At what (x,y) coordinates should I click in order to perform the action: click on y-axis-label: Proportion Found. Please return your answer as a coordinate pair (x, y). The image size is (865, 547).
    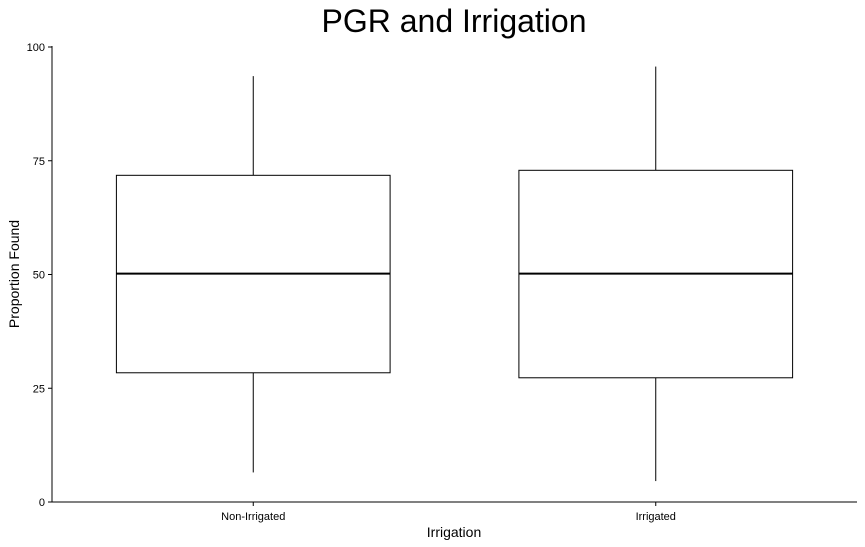
    Looking at the image, I should click on (14, 274).